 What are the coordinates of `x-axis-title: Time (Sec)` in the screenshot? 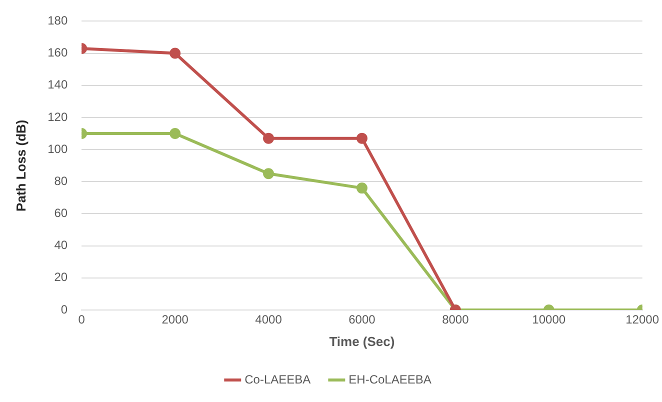 It's located at (362, 341).